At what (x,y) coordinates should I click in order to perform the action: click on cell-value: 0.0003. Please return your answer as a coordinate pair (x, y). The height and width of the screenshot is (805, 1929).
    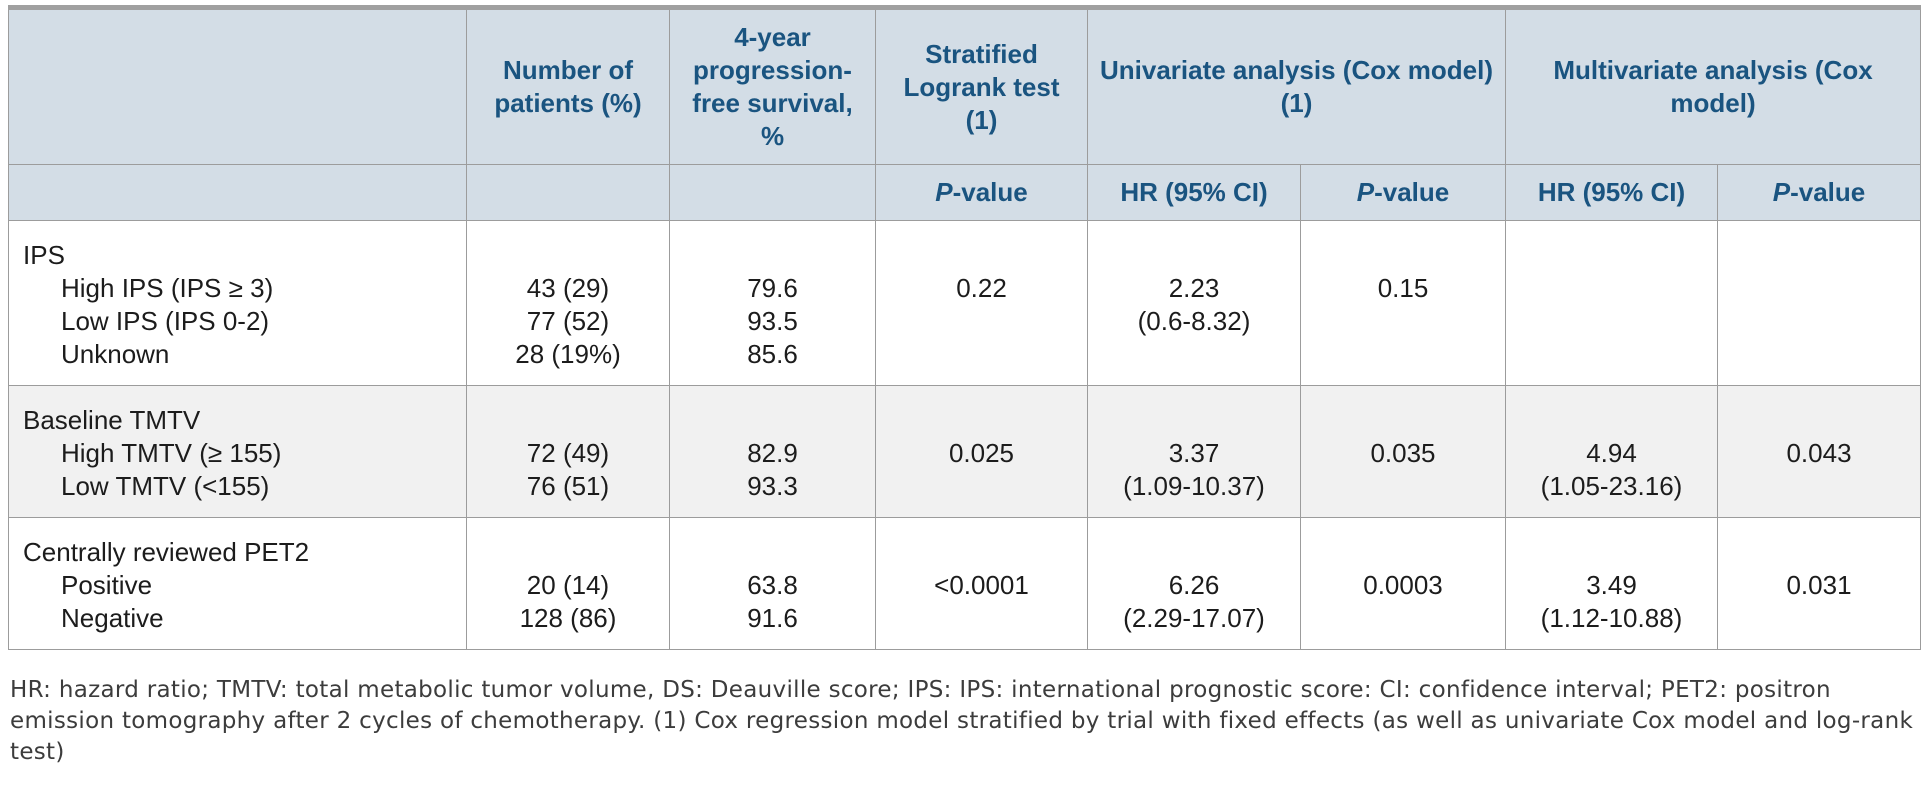
    Looking at the image, I should click on (1403, 585).